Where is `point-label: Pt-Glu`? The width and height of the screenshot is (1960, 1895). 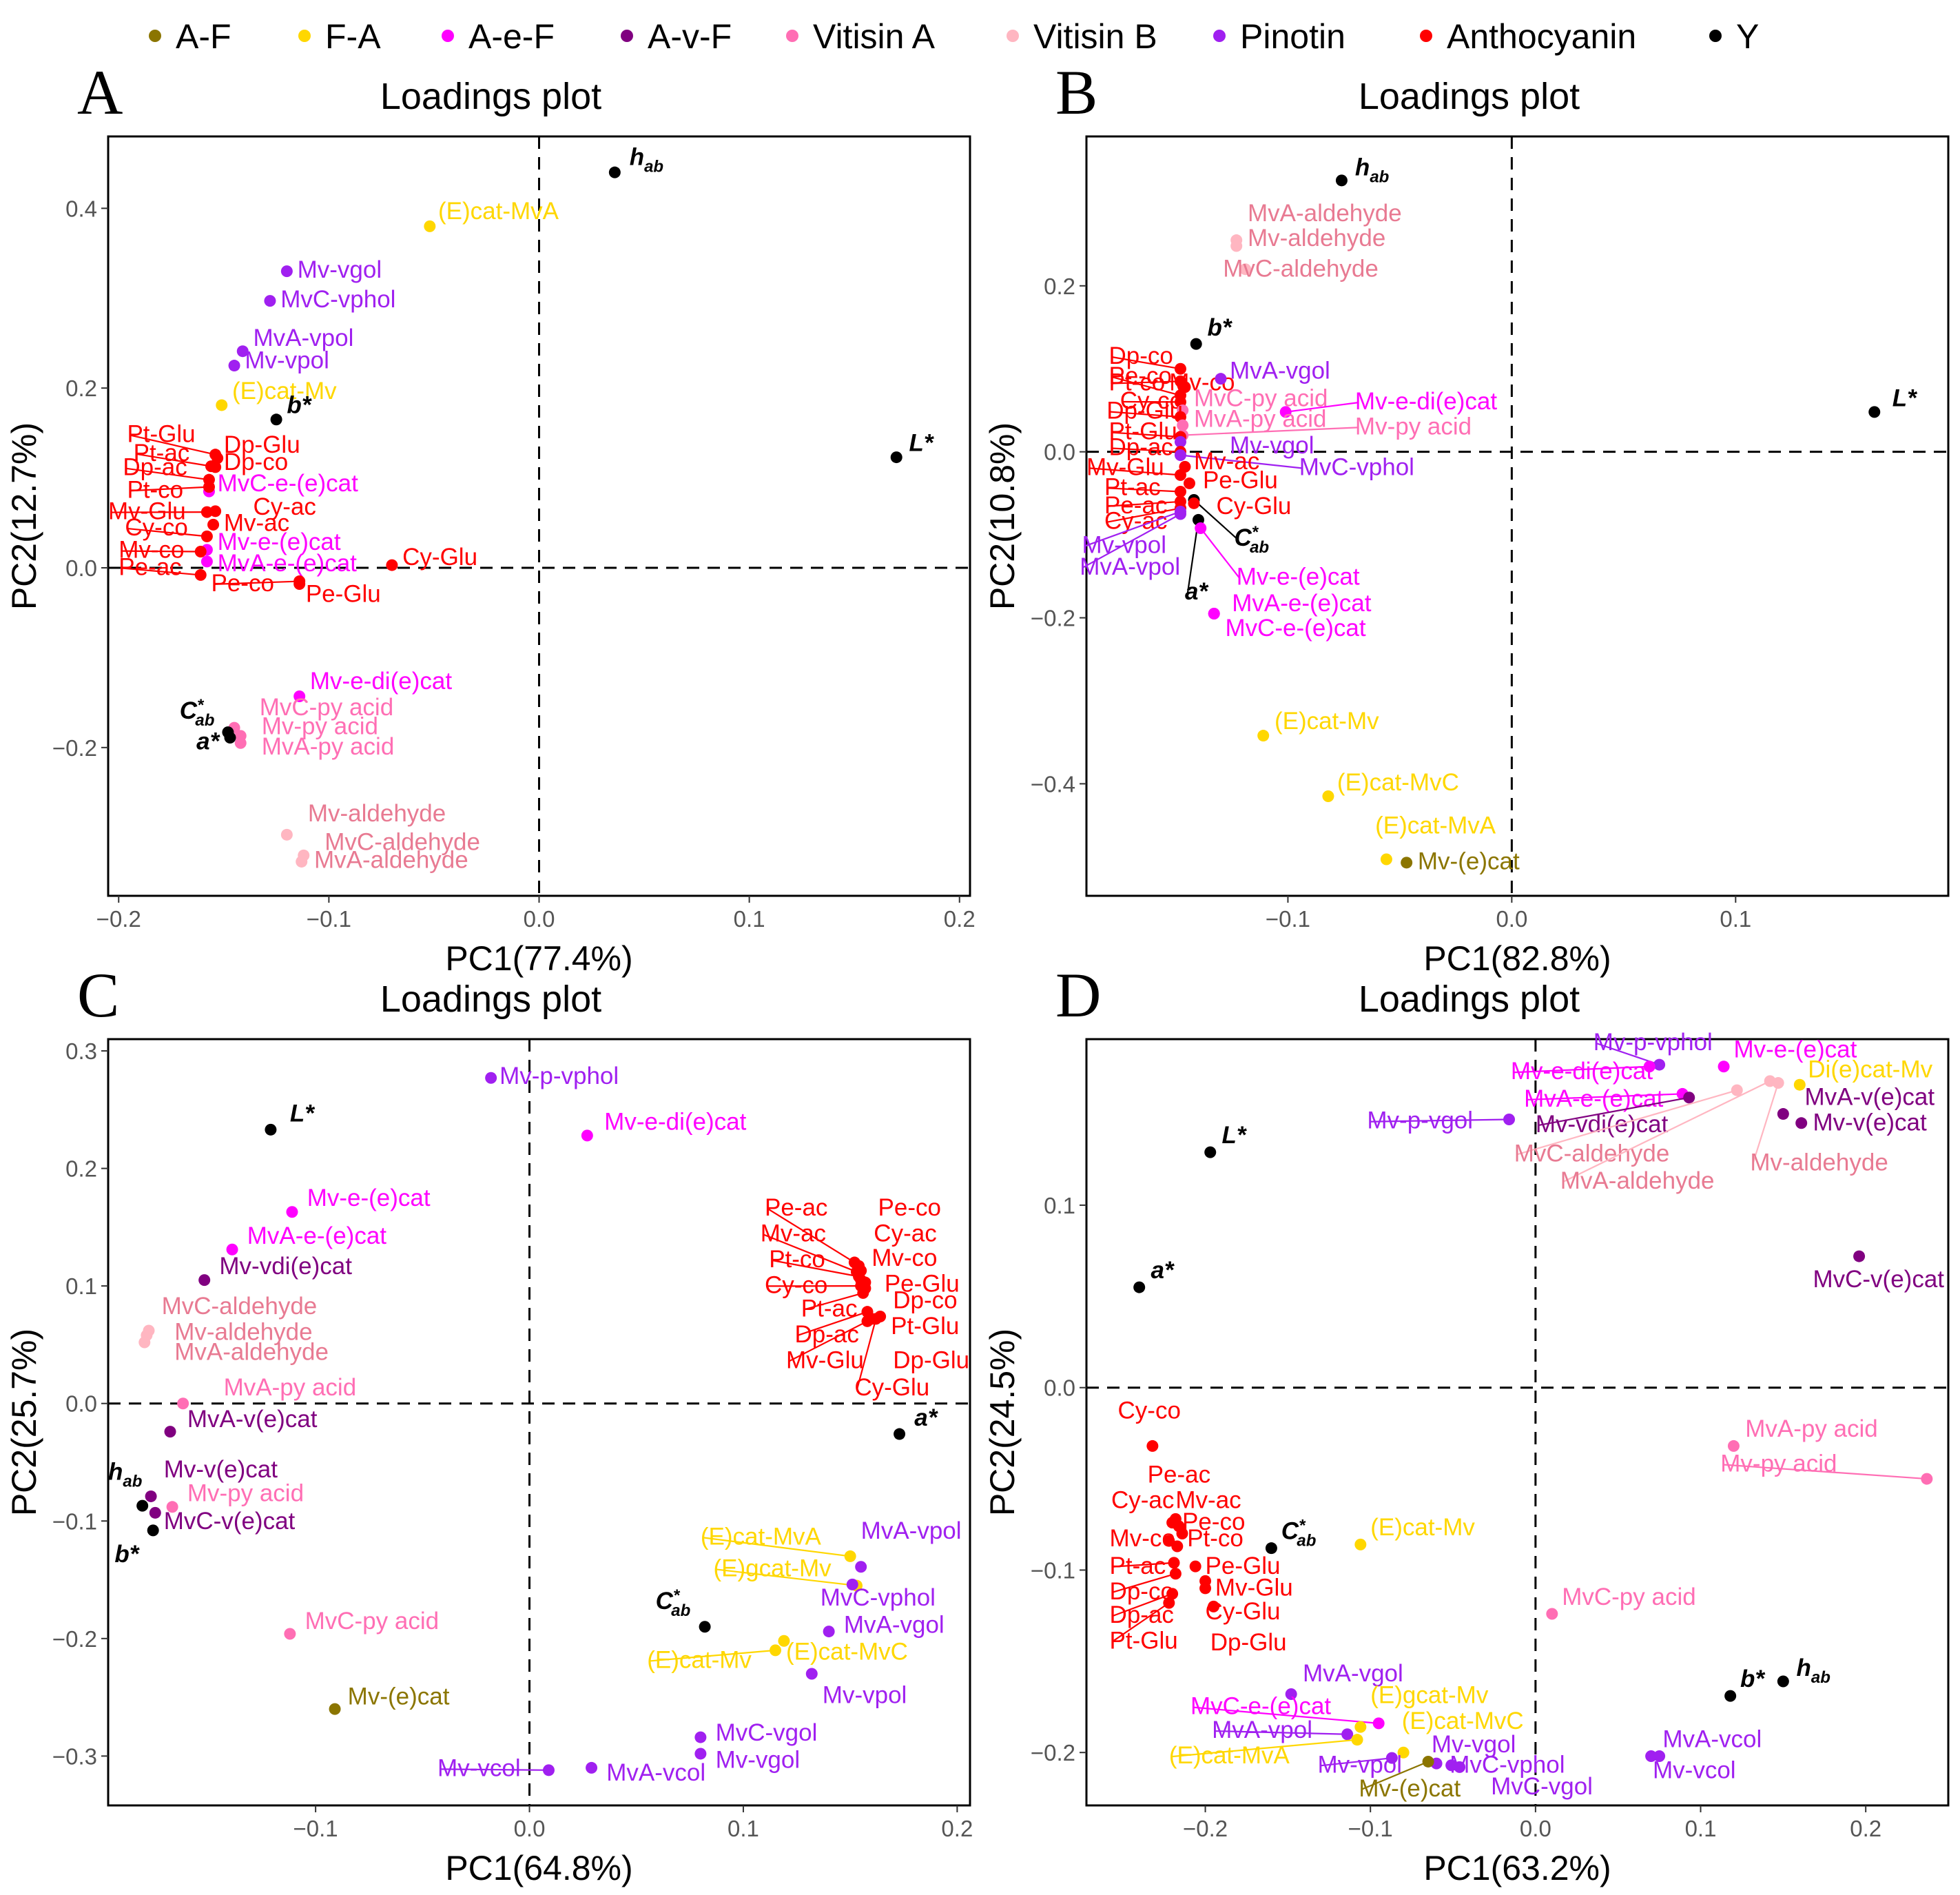 point-label: Pt-Glu is located at coordinates (1142, 432).